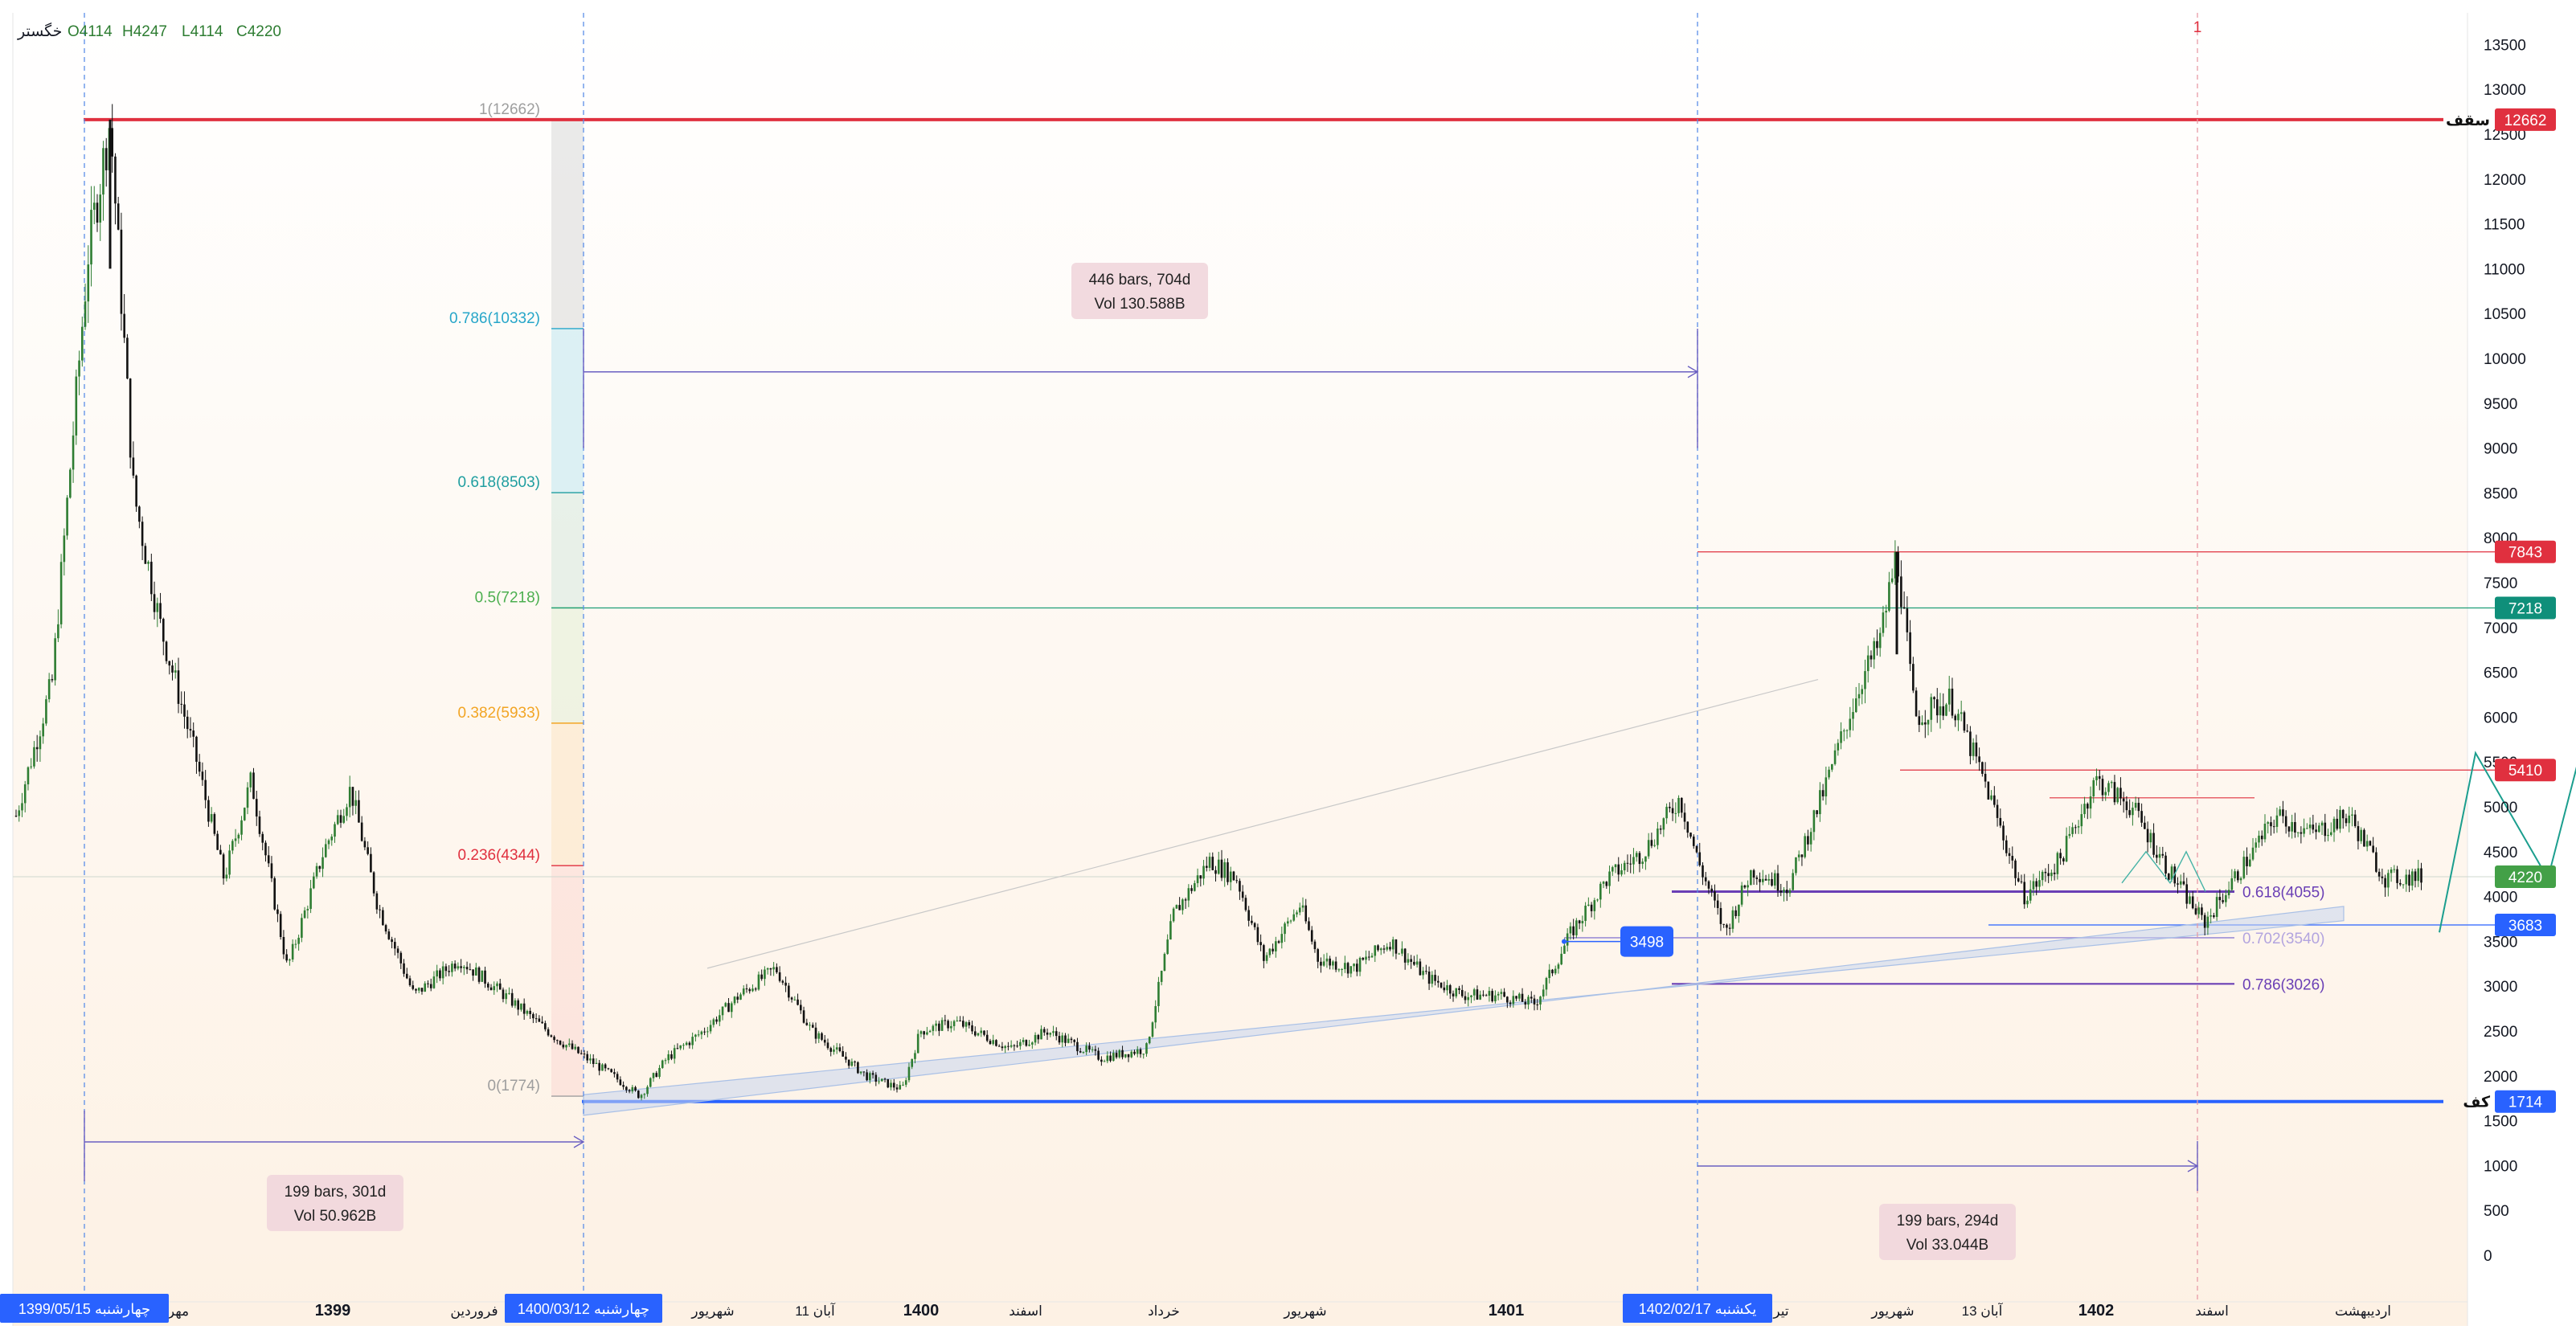 The height and width of the screenshot is (1338, 2576). I want to click on price-tag-text-4: 4220, so click(2525, 877).